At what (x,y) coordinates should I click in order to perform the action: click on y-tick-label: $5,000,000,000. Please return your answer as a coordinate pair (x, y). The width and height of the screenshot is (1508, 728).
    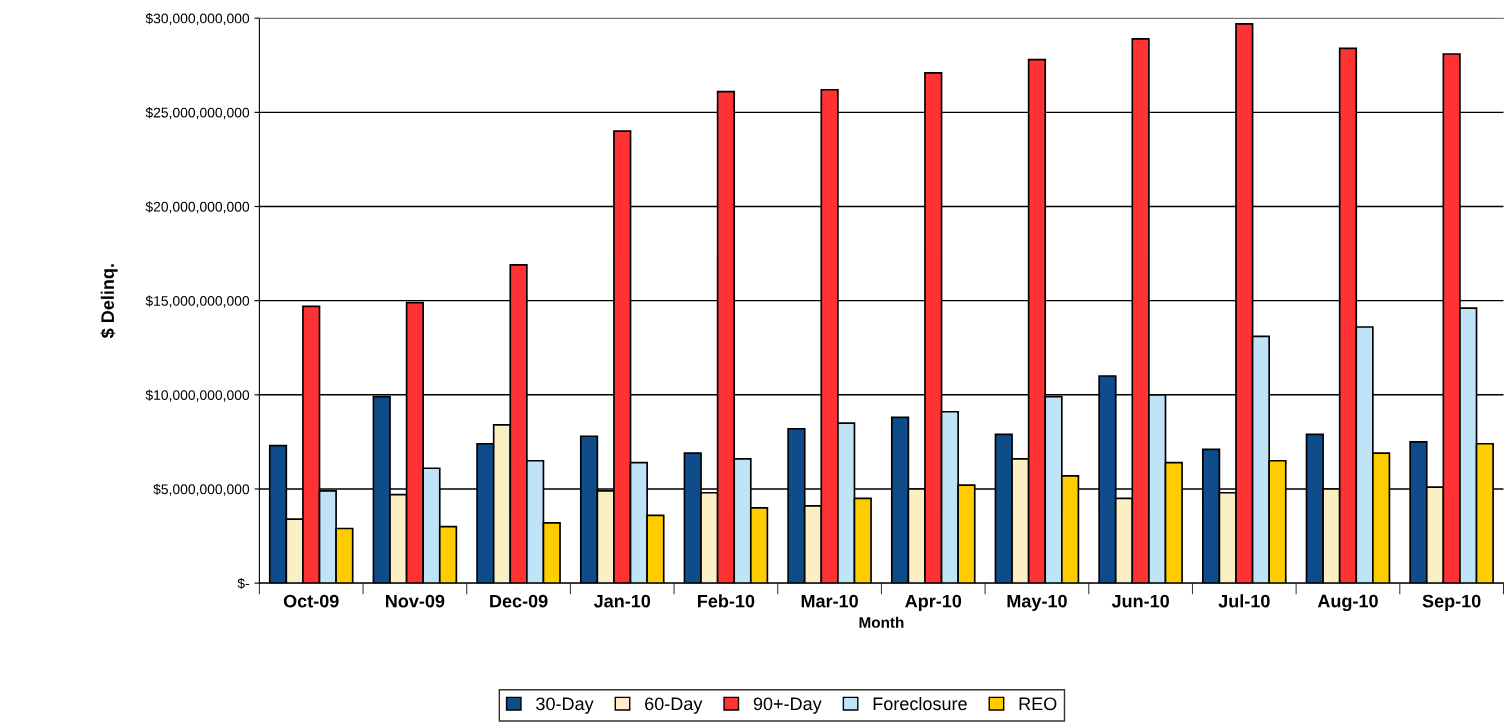
    Looking at the image, I should click on (201, 489).